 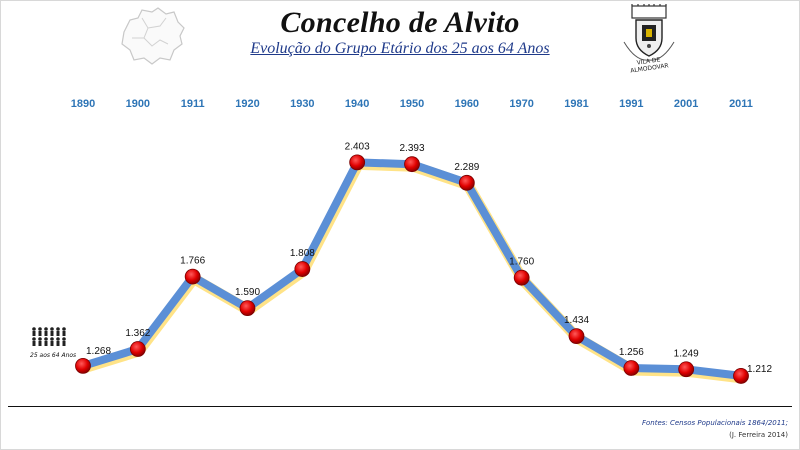 I want to click on value-label-1890: 1.268, so click(x=98, y=351).